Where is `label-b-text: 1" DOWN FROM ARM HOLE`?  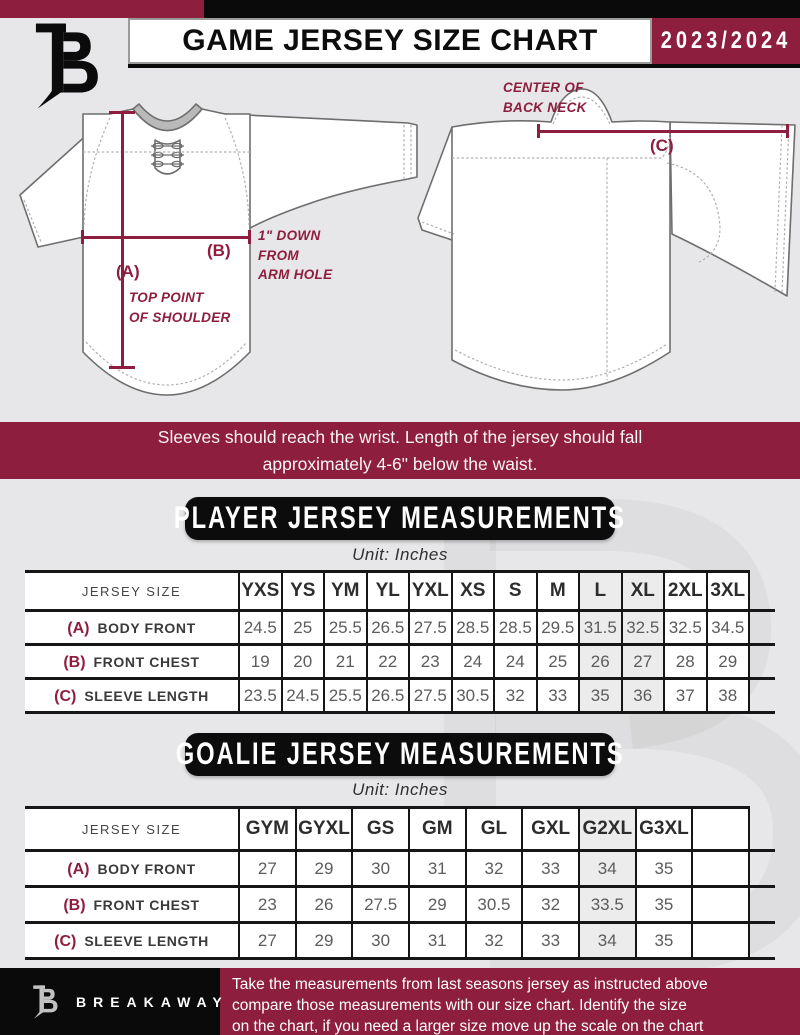 label-b-text: 1" DOWN FROM ARM HOLE is located at coordinates (295, 255).